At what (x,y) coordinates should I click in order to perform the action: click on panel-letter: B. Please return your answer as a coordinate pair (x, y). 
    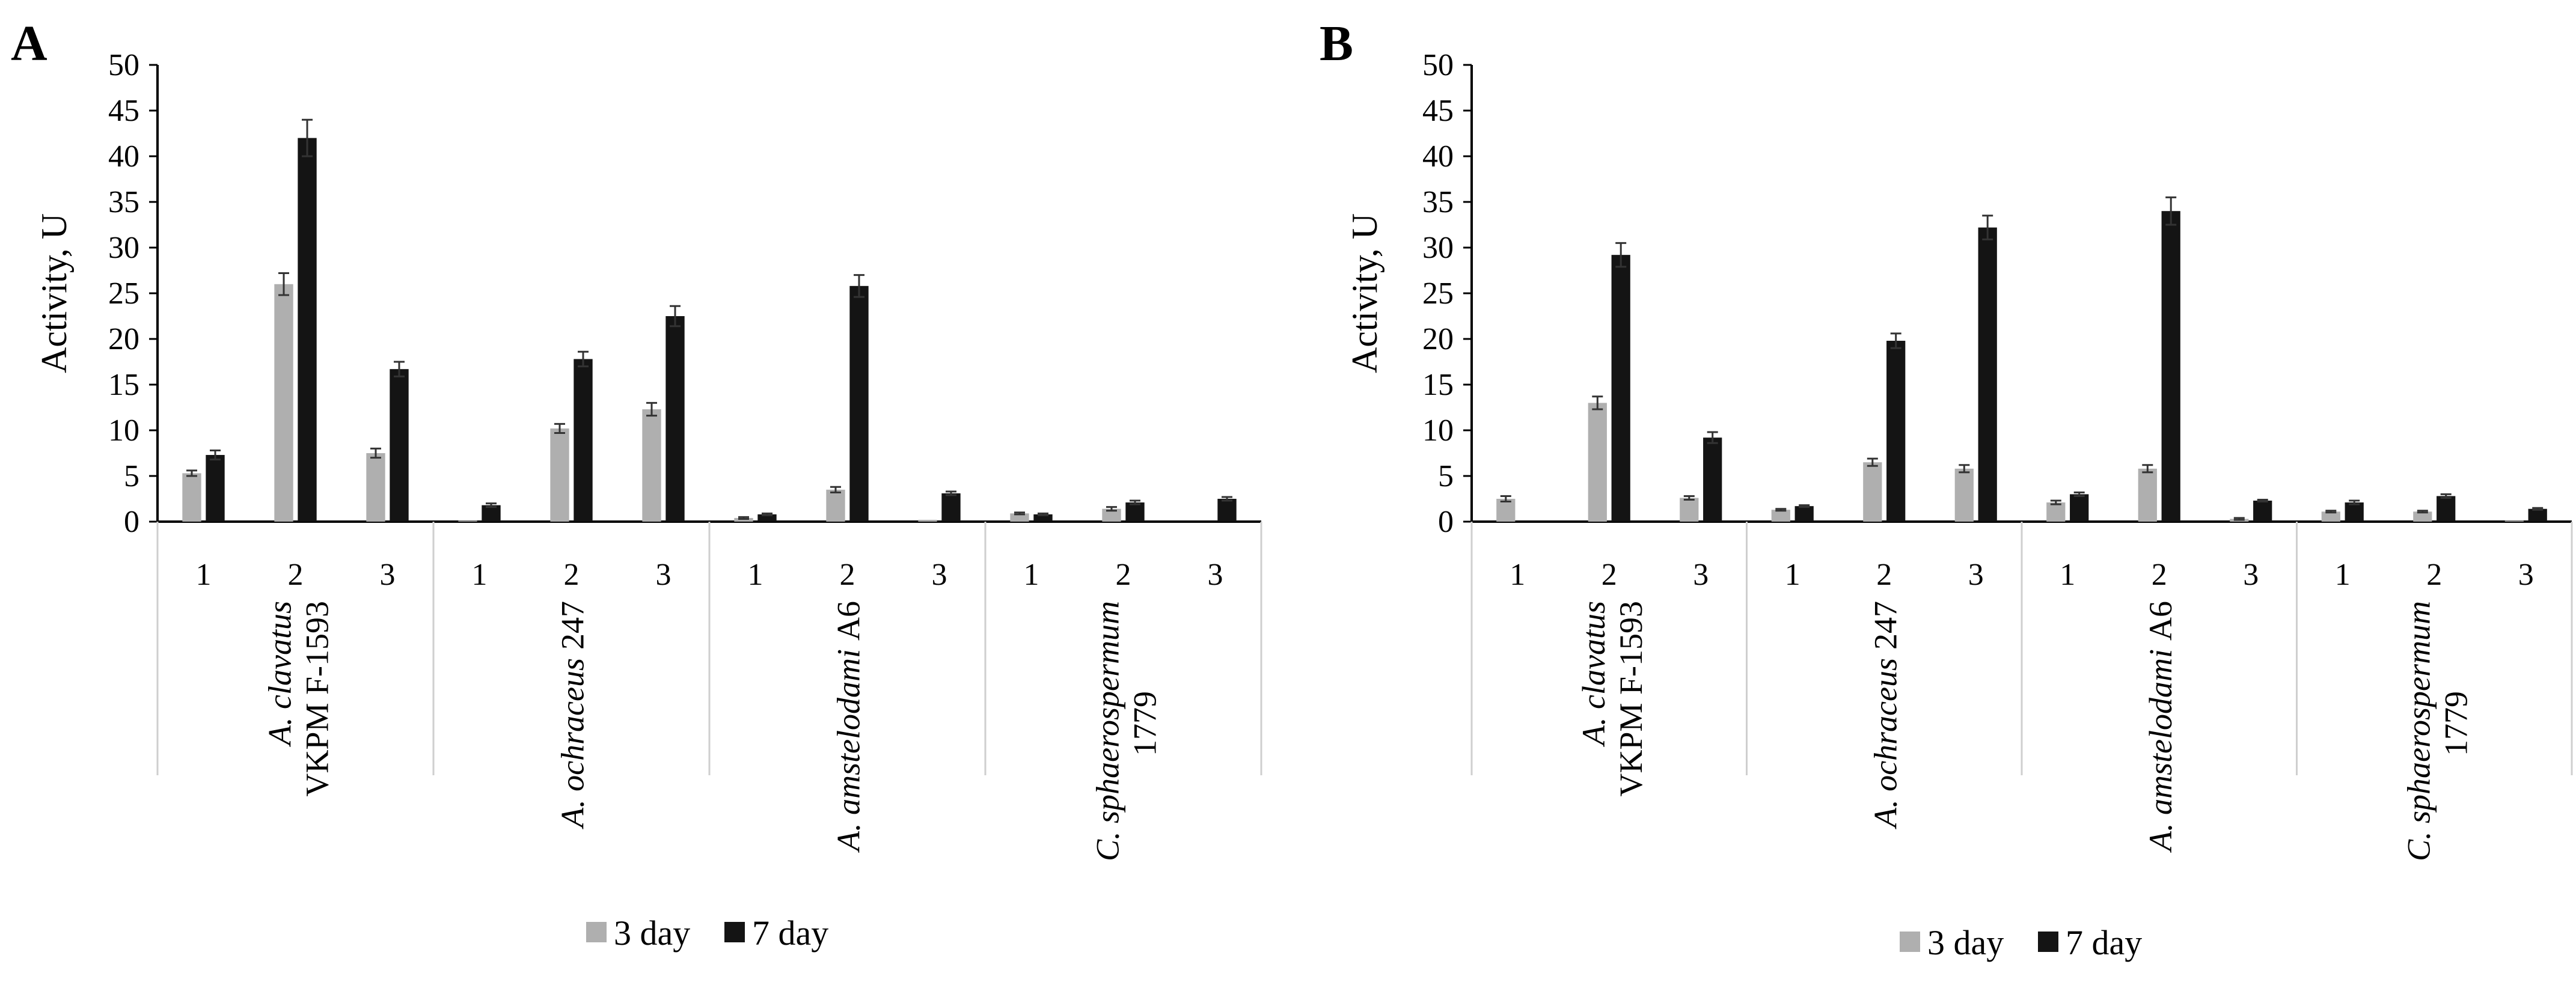
    Looking at the image, I should click on (1336, 44).